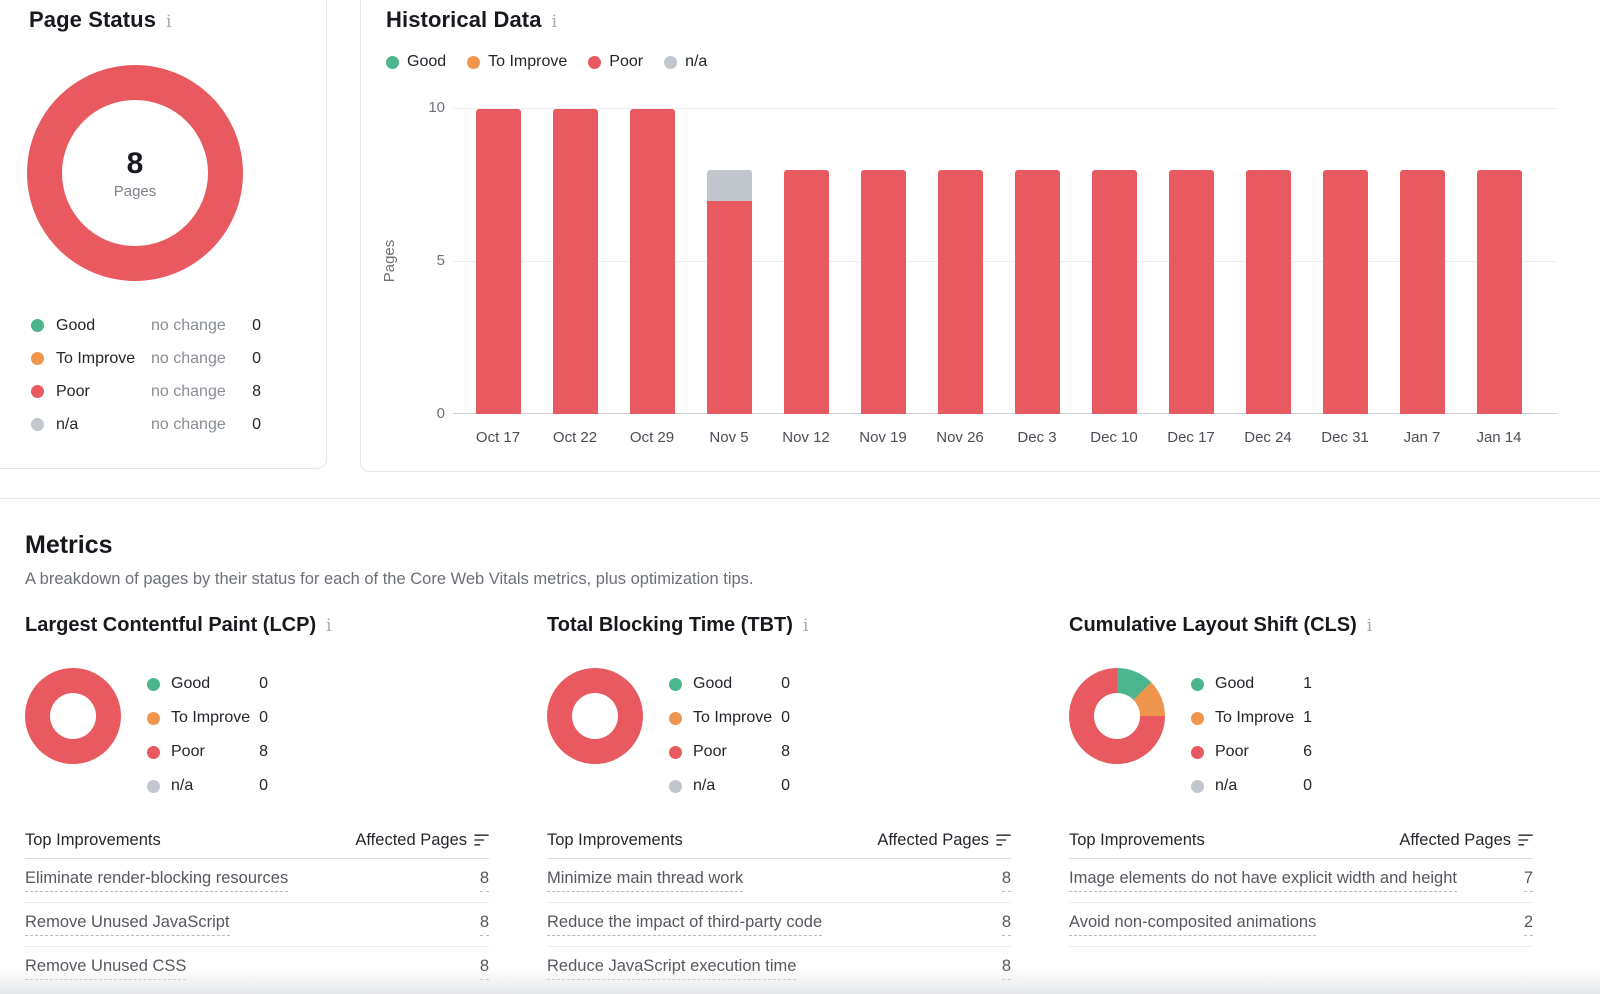 The image size is (1600, 994). What do you see at coordinates (1528, 924) in the screenshot?
I see `affected-pages-count: 2` at bounding box center [1528, 924].